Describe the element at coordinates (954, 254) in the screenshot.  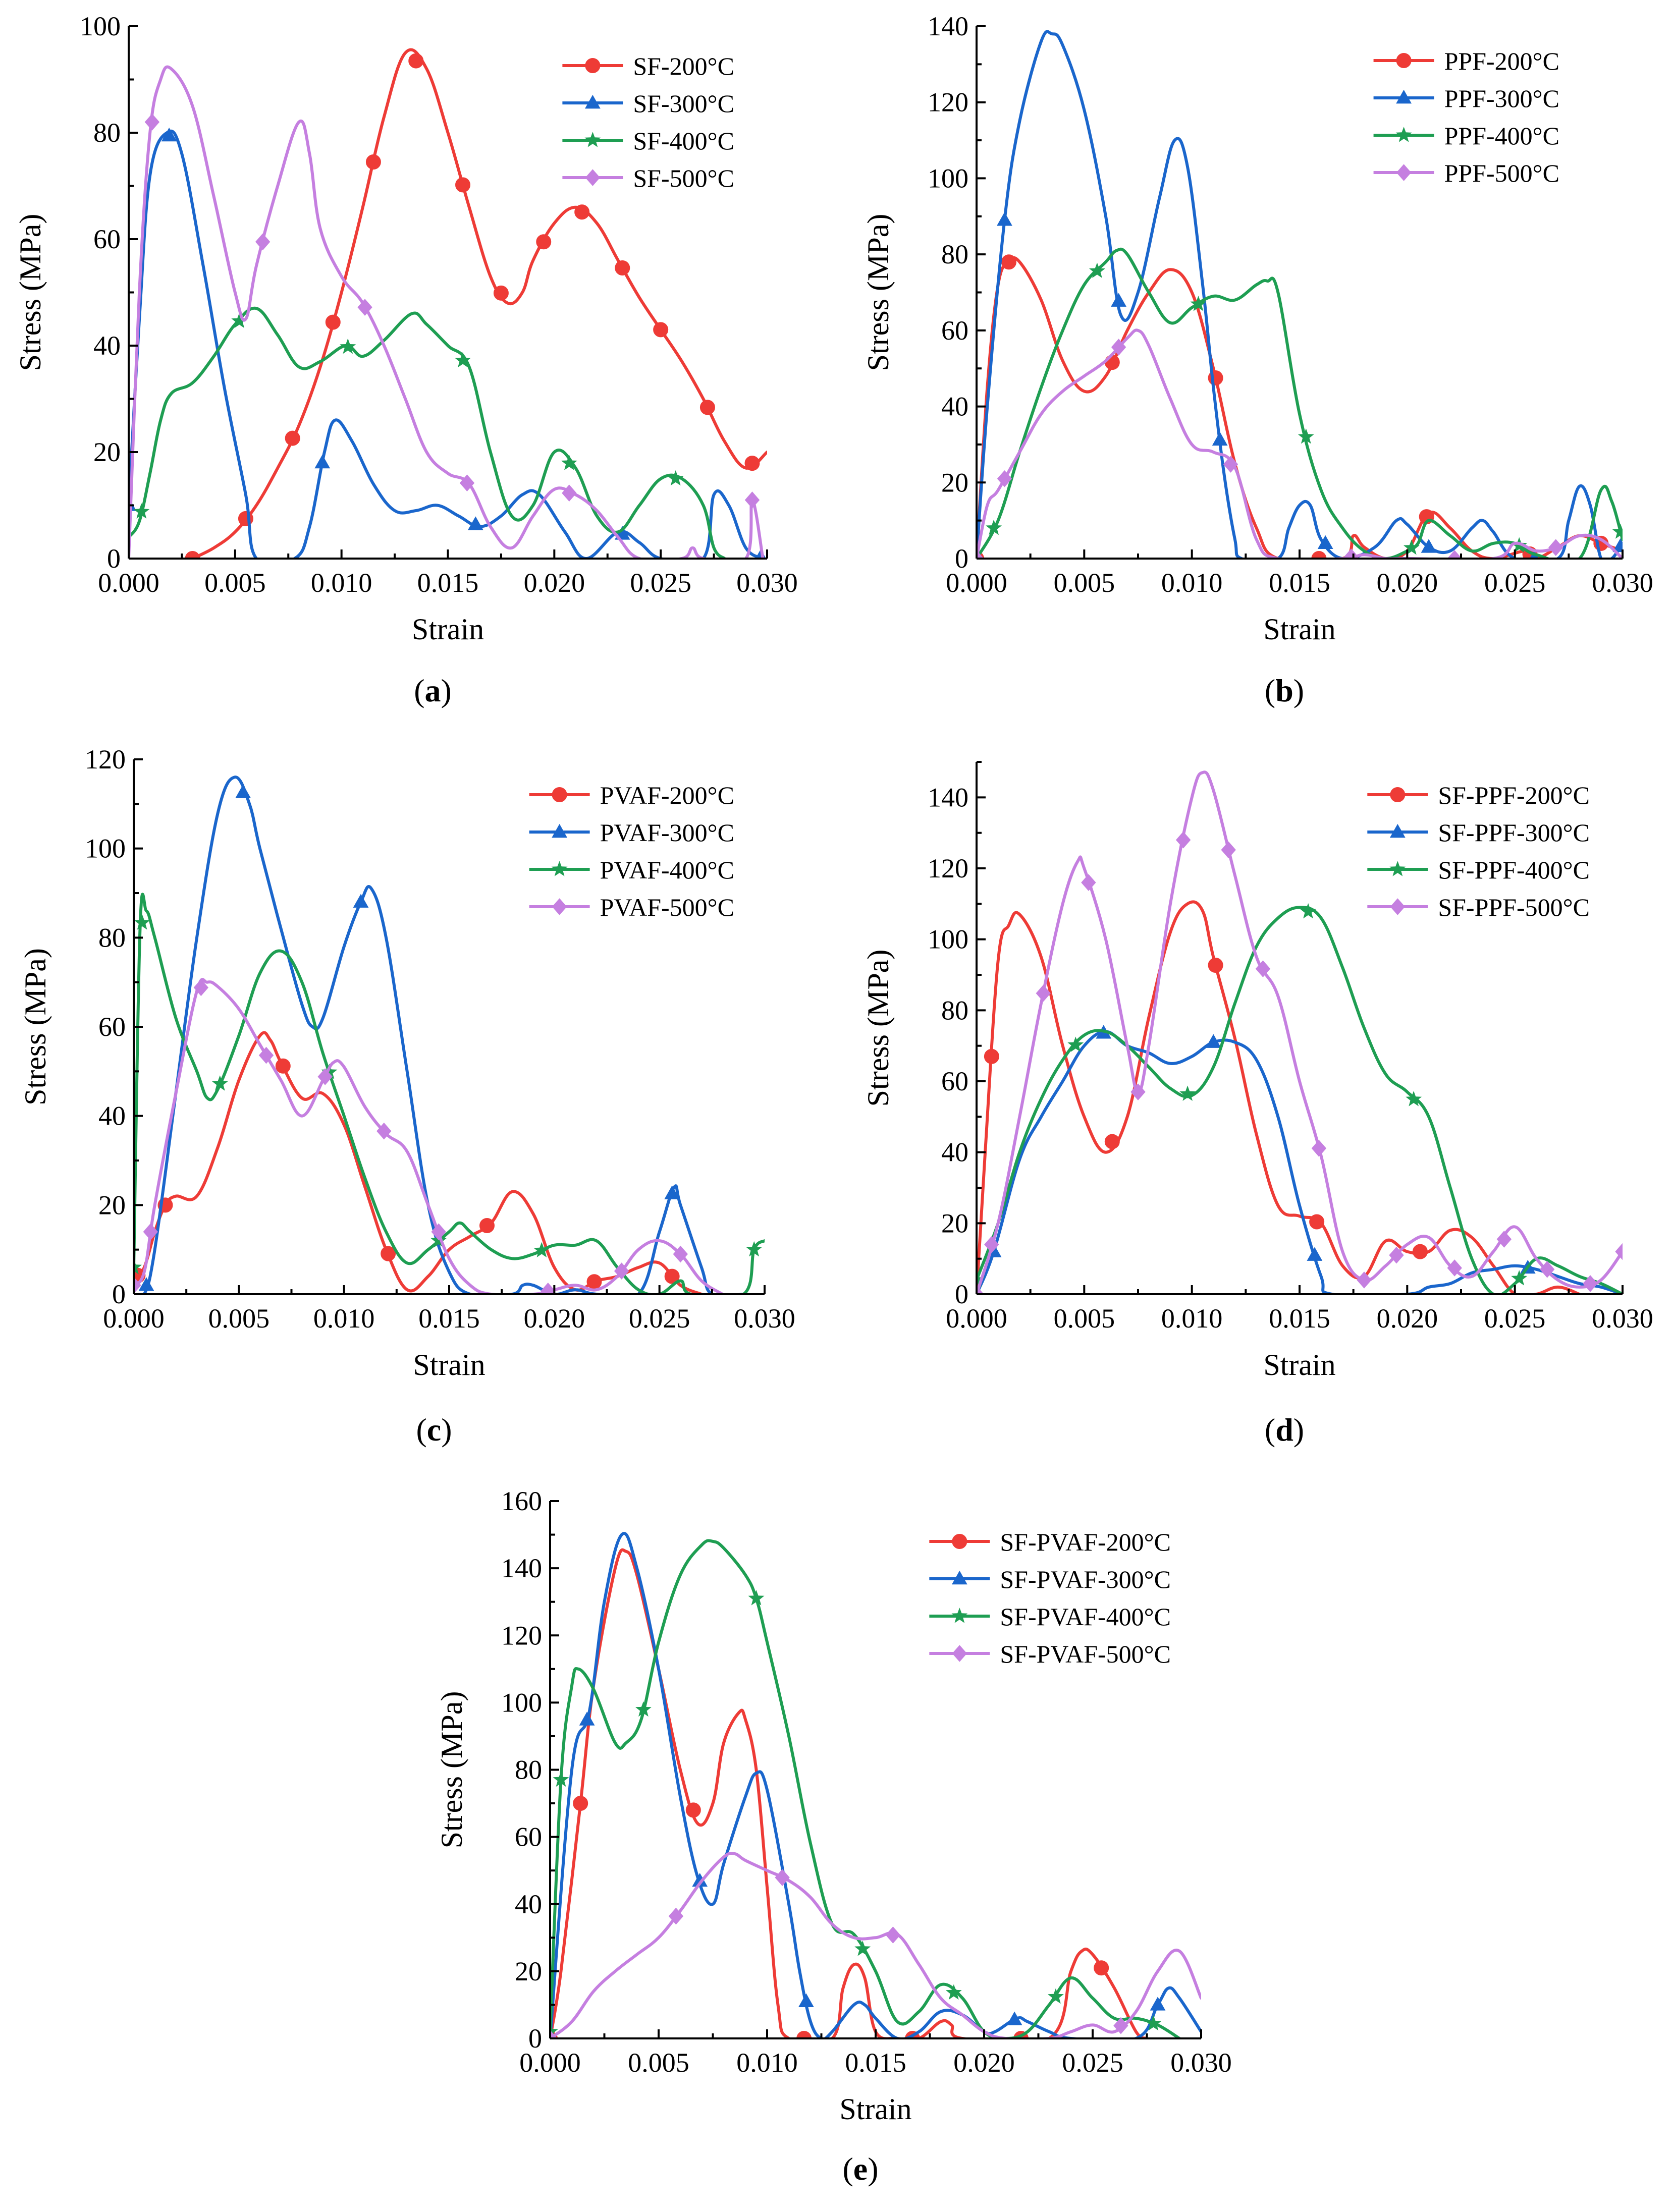
I see `y-tick-label: 80` at that location.